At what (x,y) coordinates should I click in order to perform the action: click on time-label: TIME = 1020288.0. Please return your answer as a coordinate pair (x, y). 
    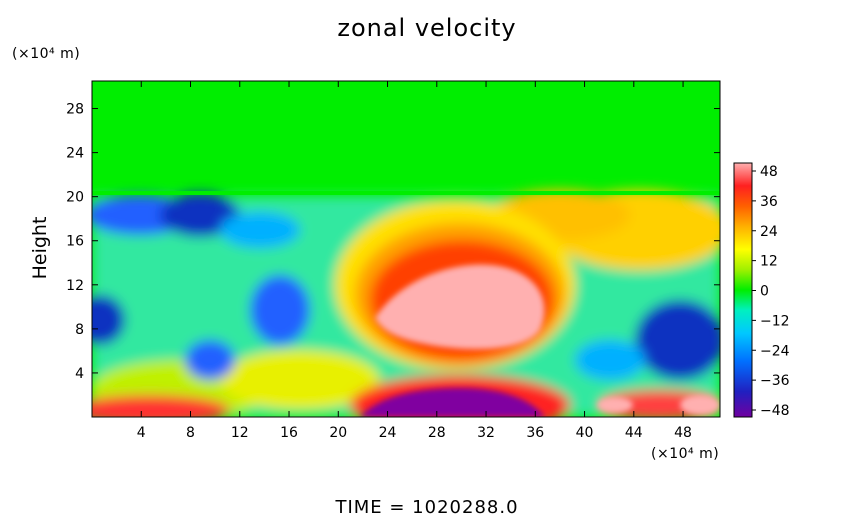
    Looking at the image, I should click on (427, 507).